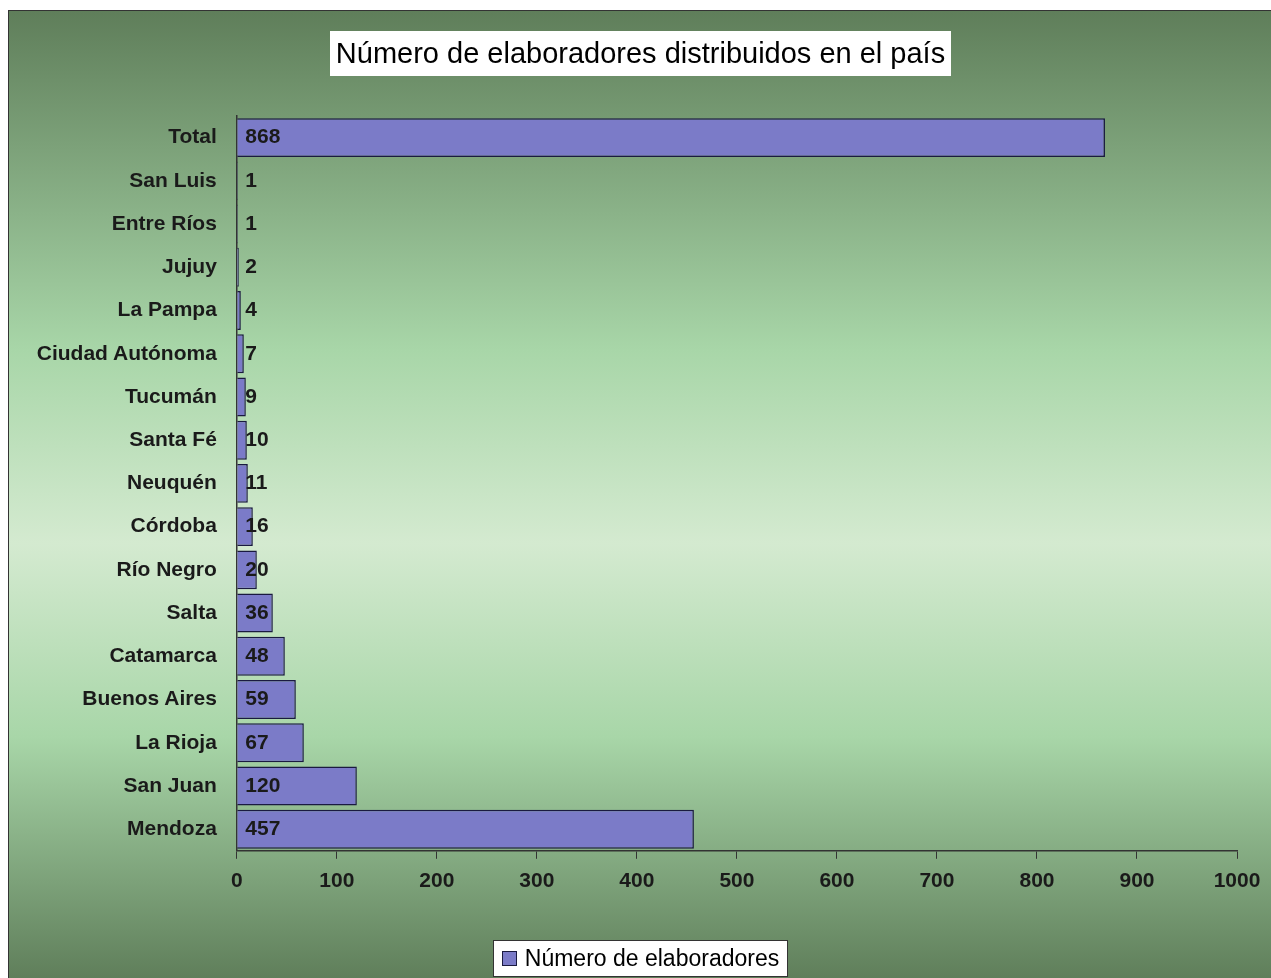 Image resolution: width=1271 pixels, height=978 pixels. I want to click on data-label: 9, so click(251, 395).